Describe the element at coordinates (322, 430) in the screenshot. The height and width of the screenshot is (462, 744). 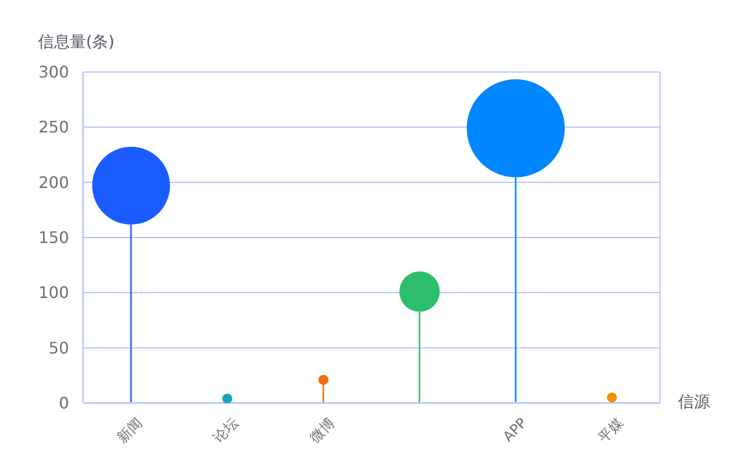
I see `x-tick-label: 微博` at that location.